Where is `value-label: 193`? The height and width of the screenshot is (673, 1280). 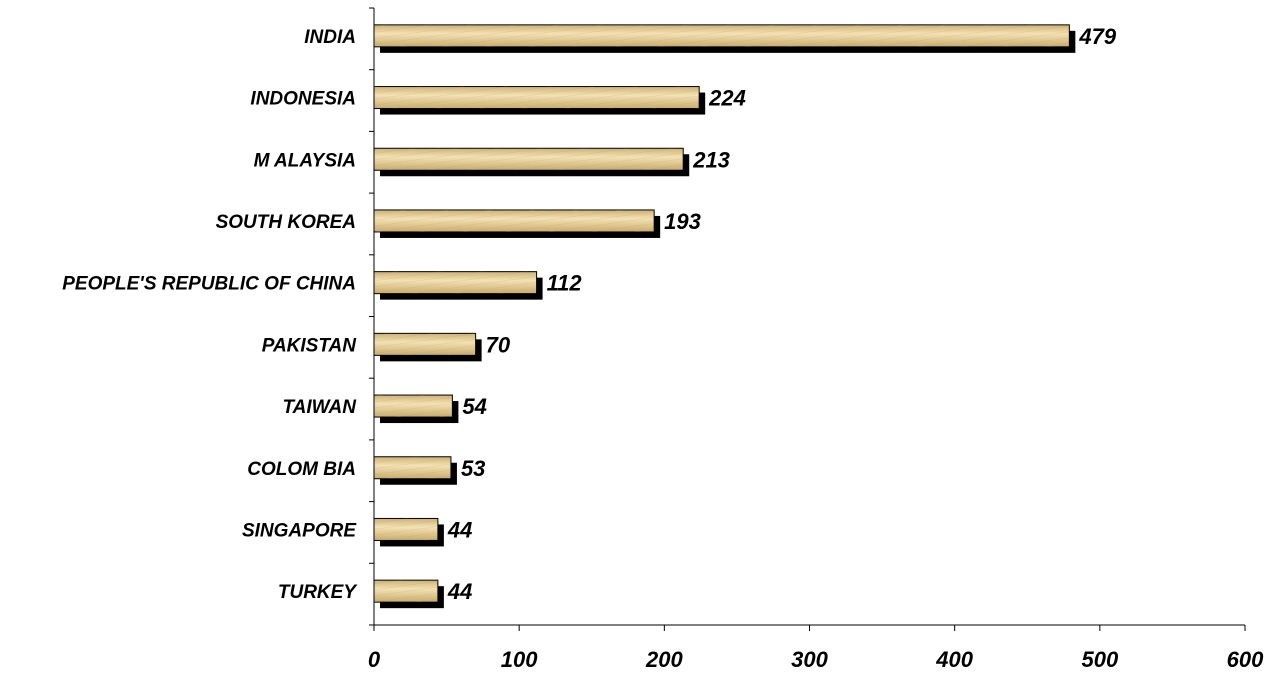 value-label: 193 is located at coordinates (682, 221).